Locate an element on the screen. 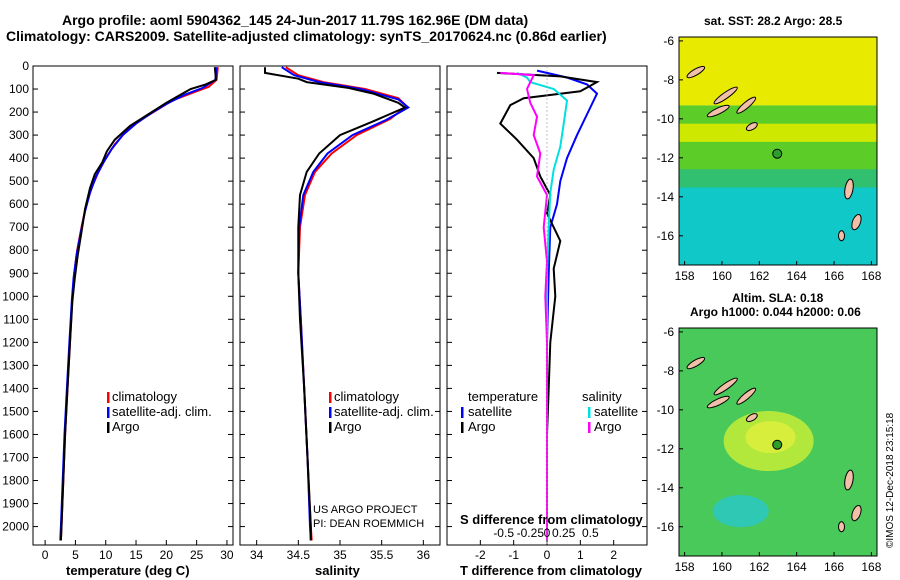 The width and height of the screenshot is (900, 580). sst-transition-band is located at coordinates (778, 178).